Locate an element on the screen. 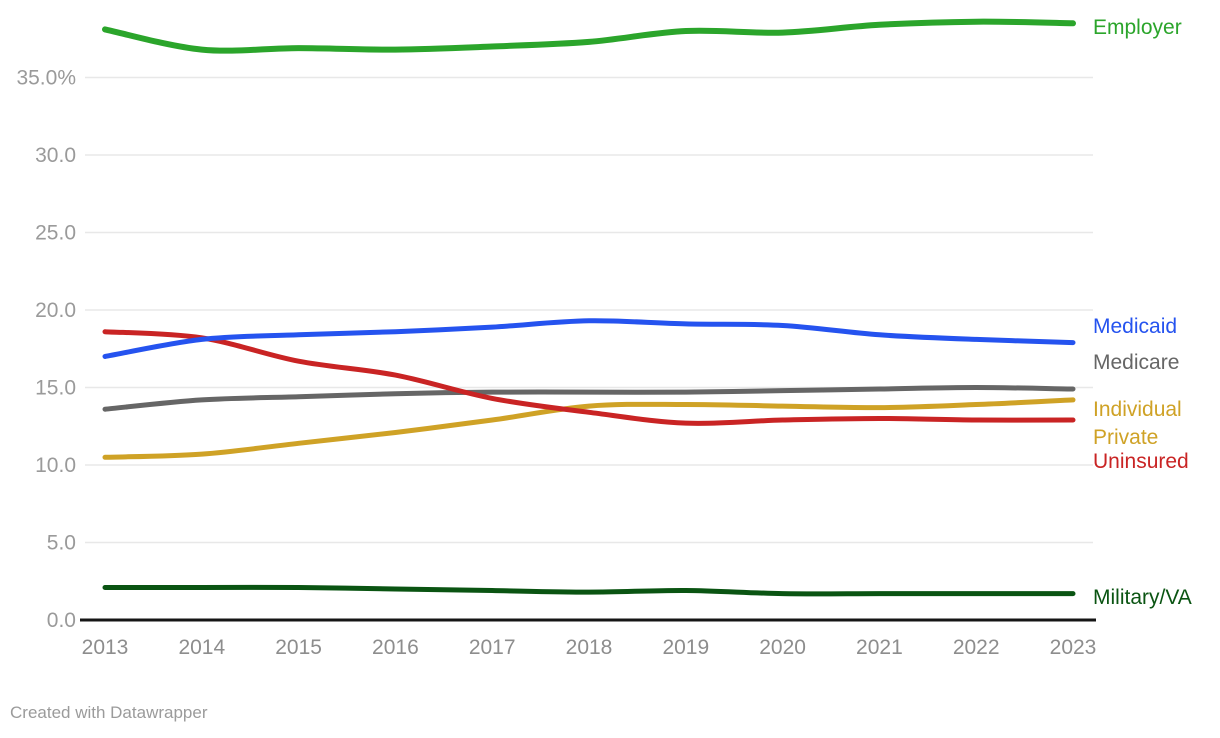  series-line-uninsured is located at coordinates (589, 377).